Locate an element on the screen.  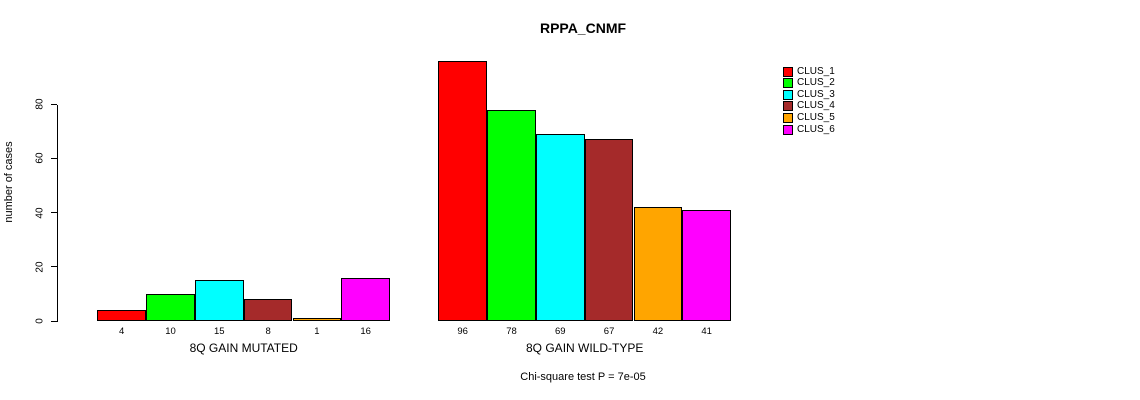
bar-clus-4-group2 is located at coordinates (609, 230).